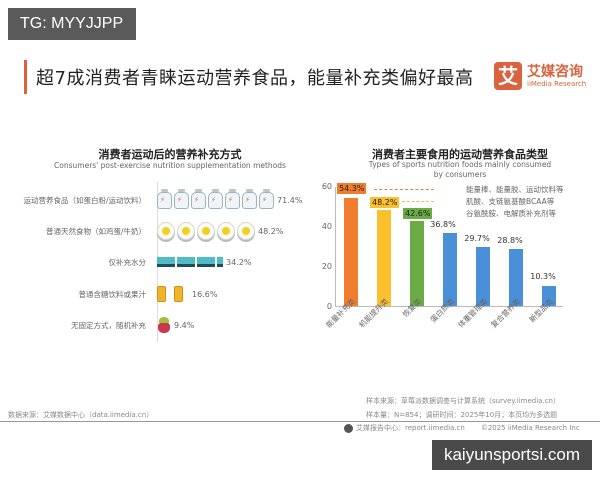  I want to click on bar-recovery, so click(417, 263).